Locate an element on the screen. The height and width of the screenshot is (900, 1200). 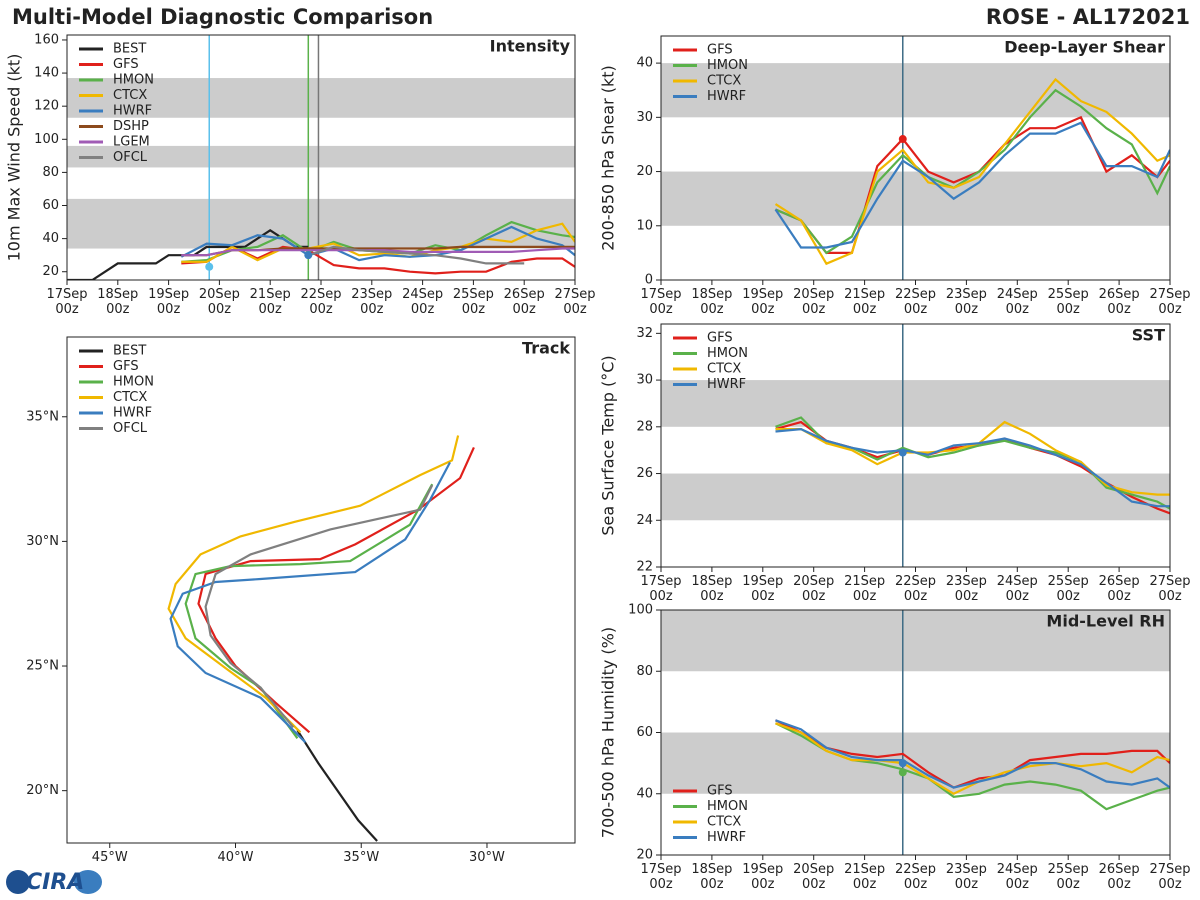
y-tick-label: 25°N is located at coordinates (42, 666).